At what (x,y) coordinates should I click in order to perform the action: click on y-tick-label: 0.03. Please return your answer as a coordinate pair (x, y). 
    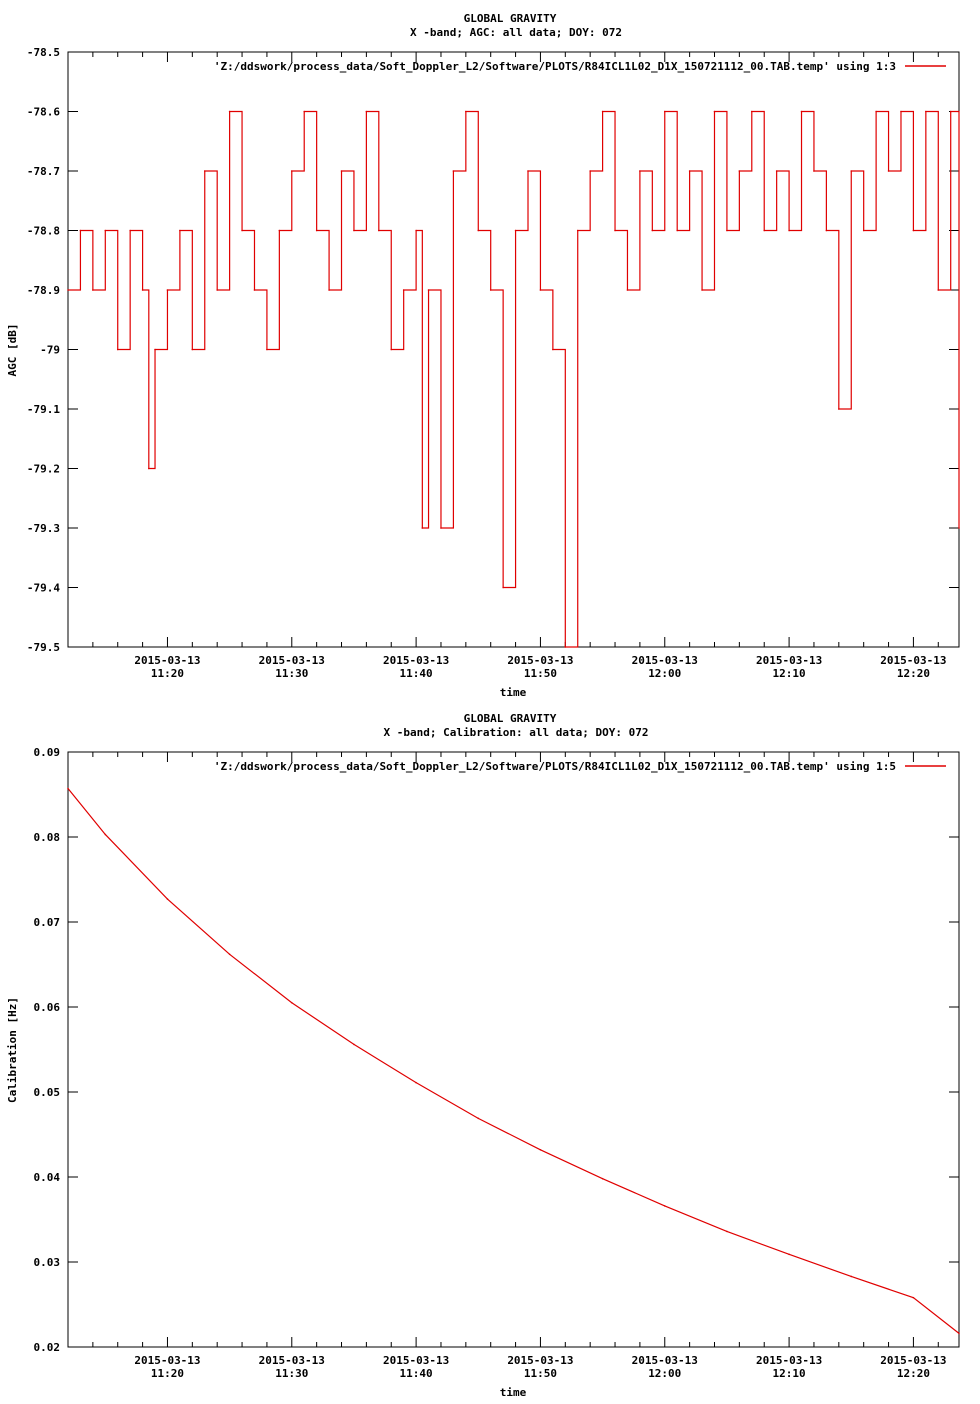
    Looking at the image, I should click on (47, 1262).